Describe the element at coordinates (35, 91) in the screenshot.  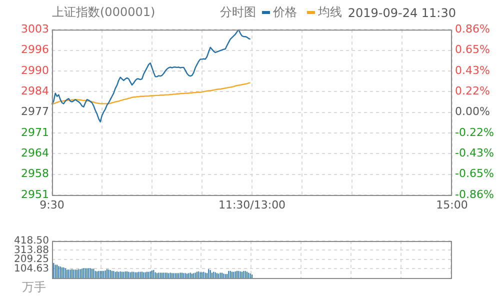
I see `y-tick-label: 2984` at that location.